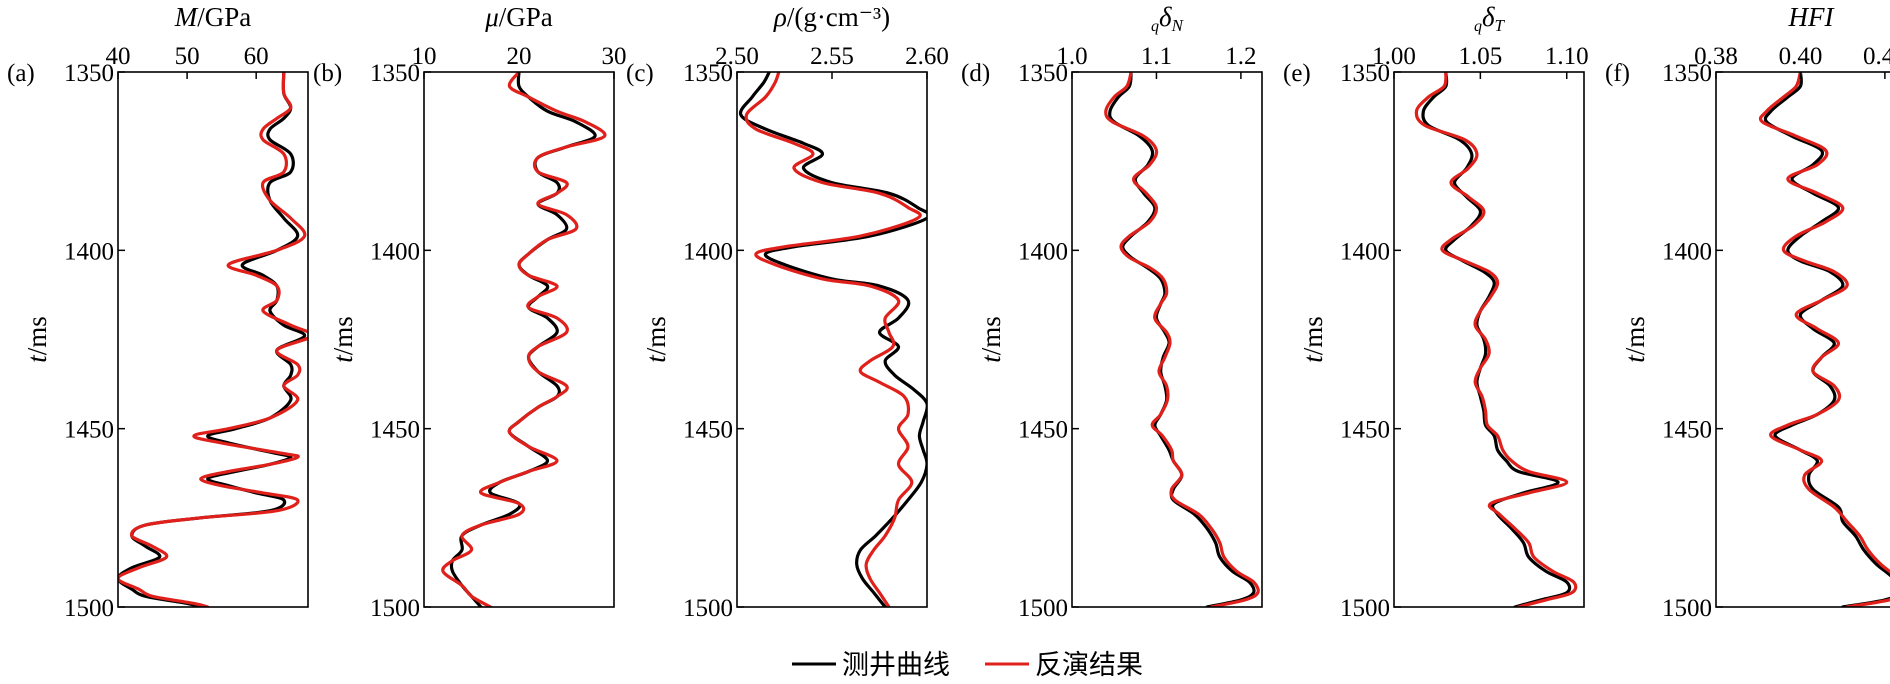  I want to click on x-axis-title: ρ/(g·cm⁻³), so click(831, 17).